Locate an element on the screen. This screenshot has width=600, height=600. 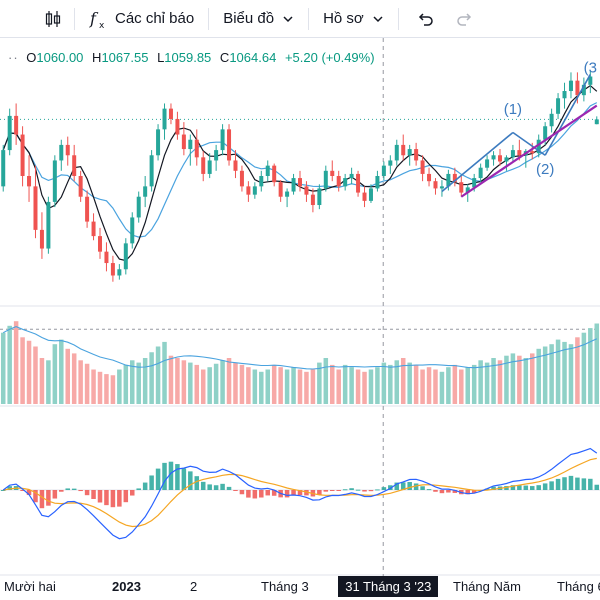
indicators-button: f x Các chỉ báo is located at coordinates (141, 19).